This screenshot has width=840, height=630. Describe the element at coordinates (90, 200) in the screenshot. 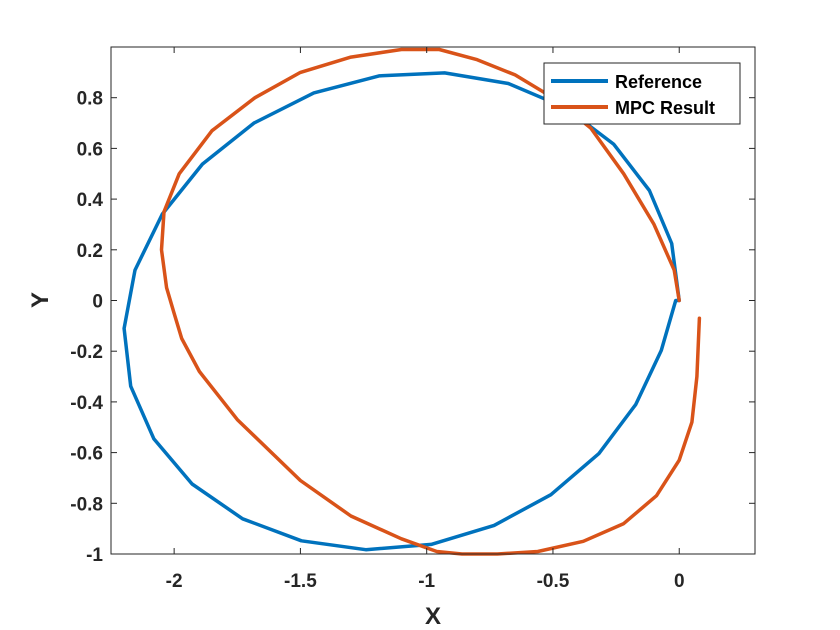

I see `y-tick-label: 0.4` at that location.